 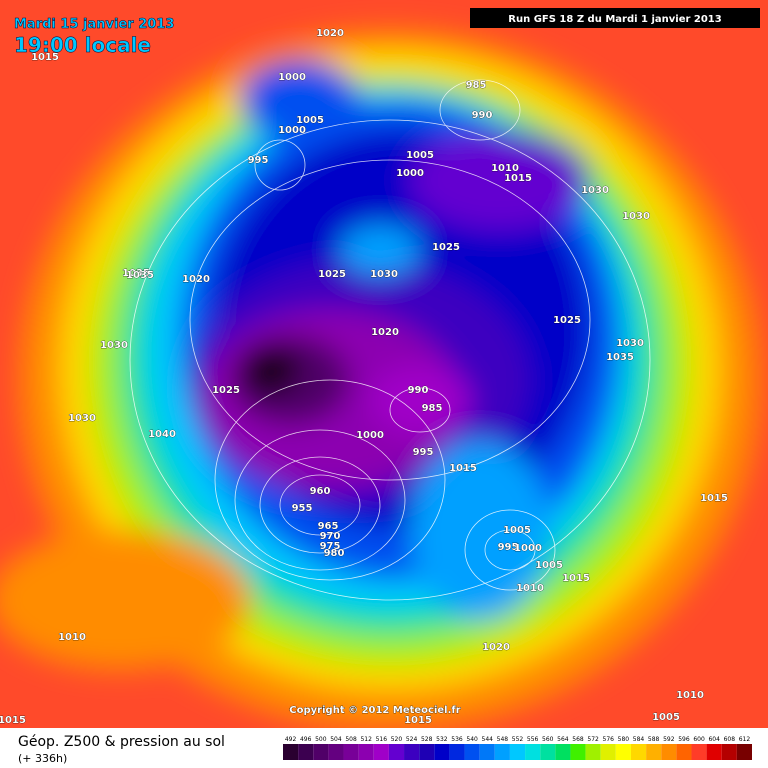 What do you see at coordinates (302, 508) in the screenshot?
I see `isobar-label: 955` at bounding box center [302, 508].